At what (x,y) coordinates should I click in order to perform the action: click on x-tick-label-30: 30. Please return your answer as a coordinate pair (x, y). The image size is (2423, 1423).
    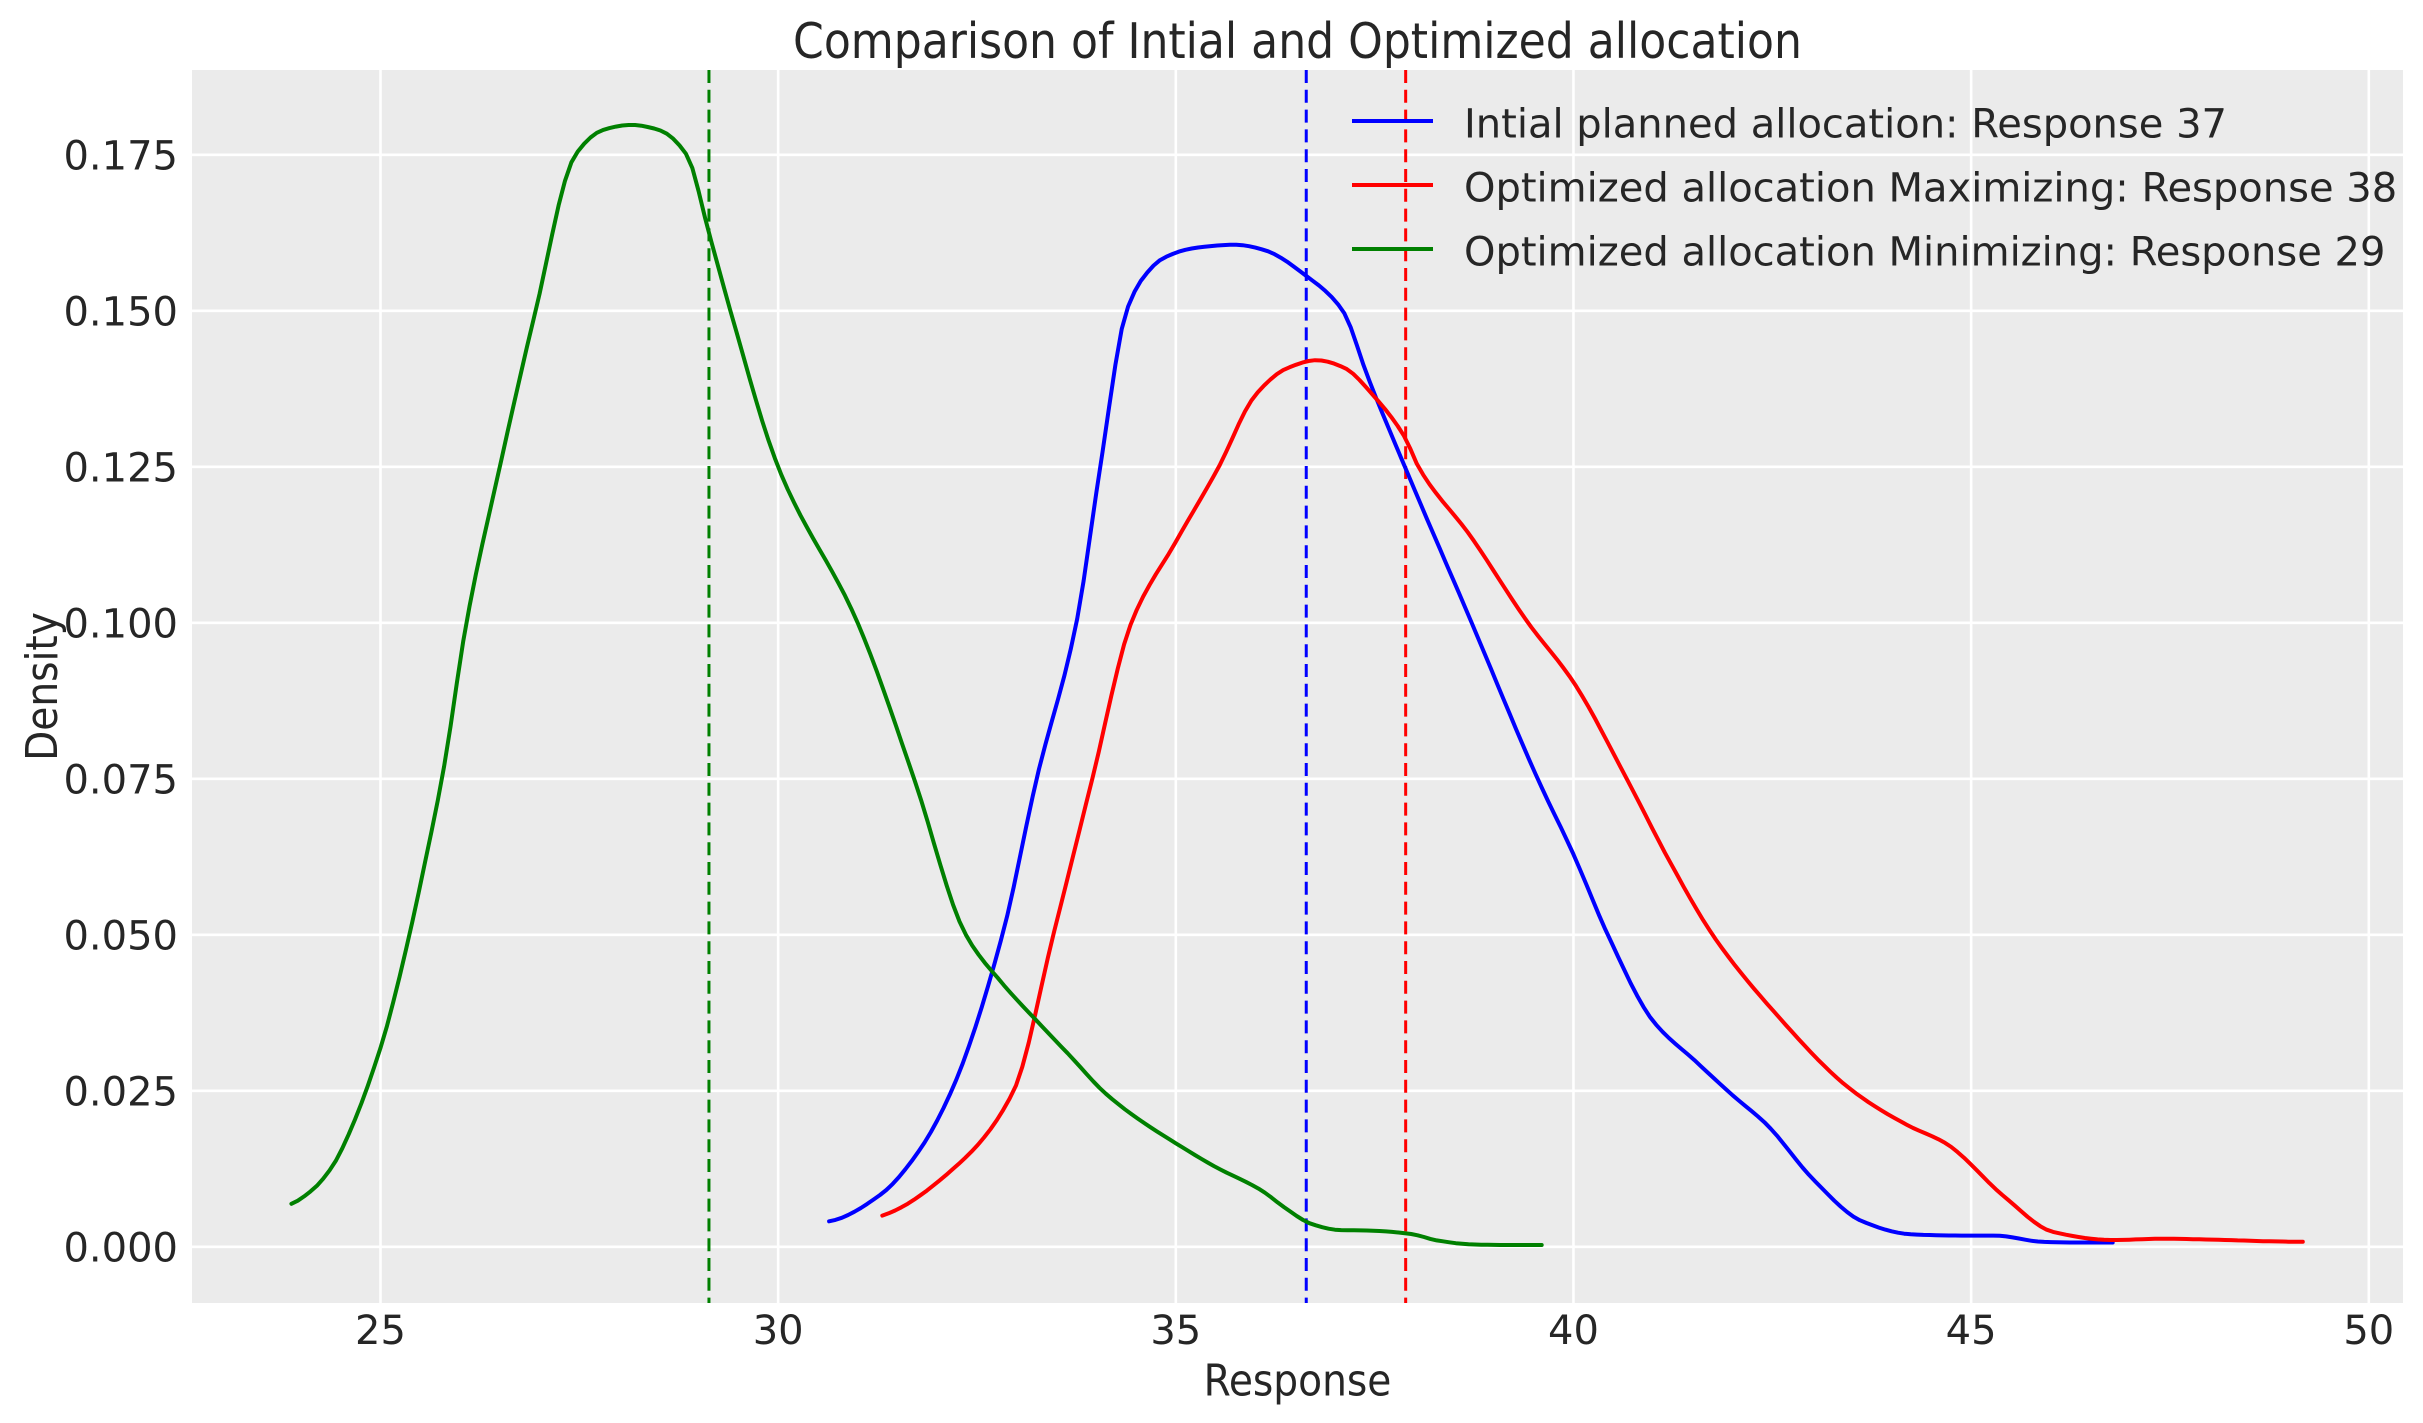
    Looking at the image, I should click on (778, 1331).